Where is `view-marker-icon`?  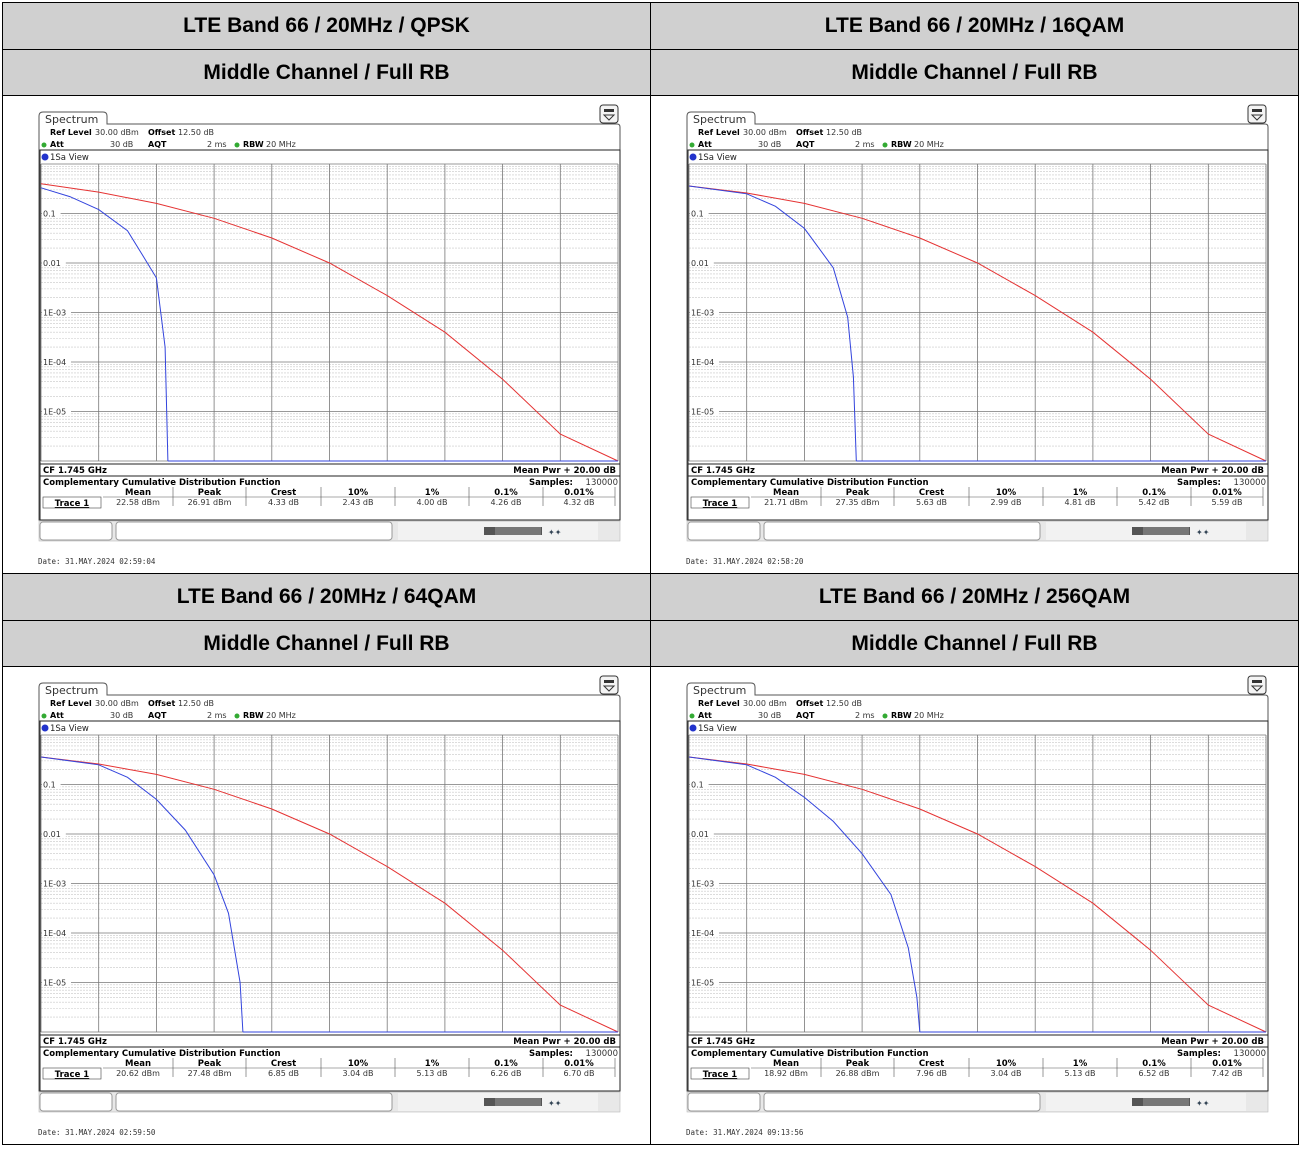 view-marker-icon is located at coordinates (45, 157).